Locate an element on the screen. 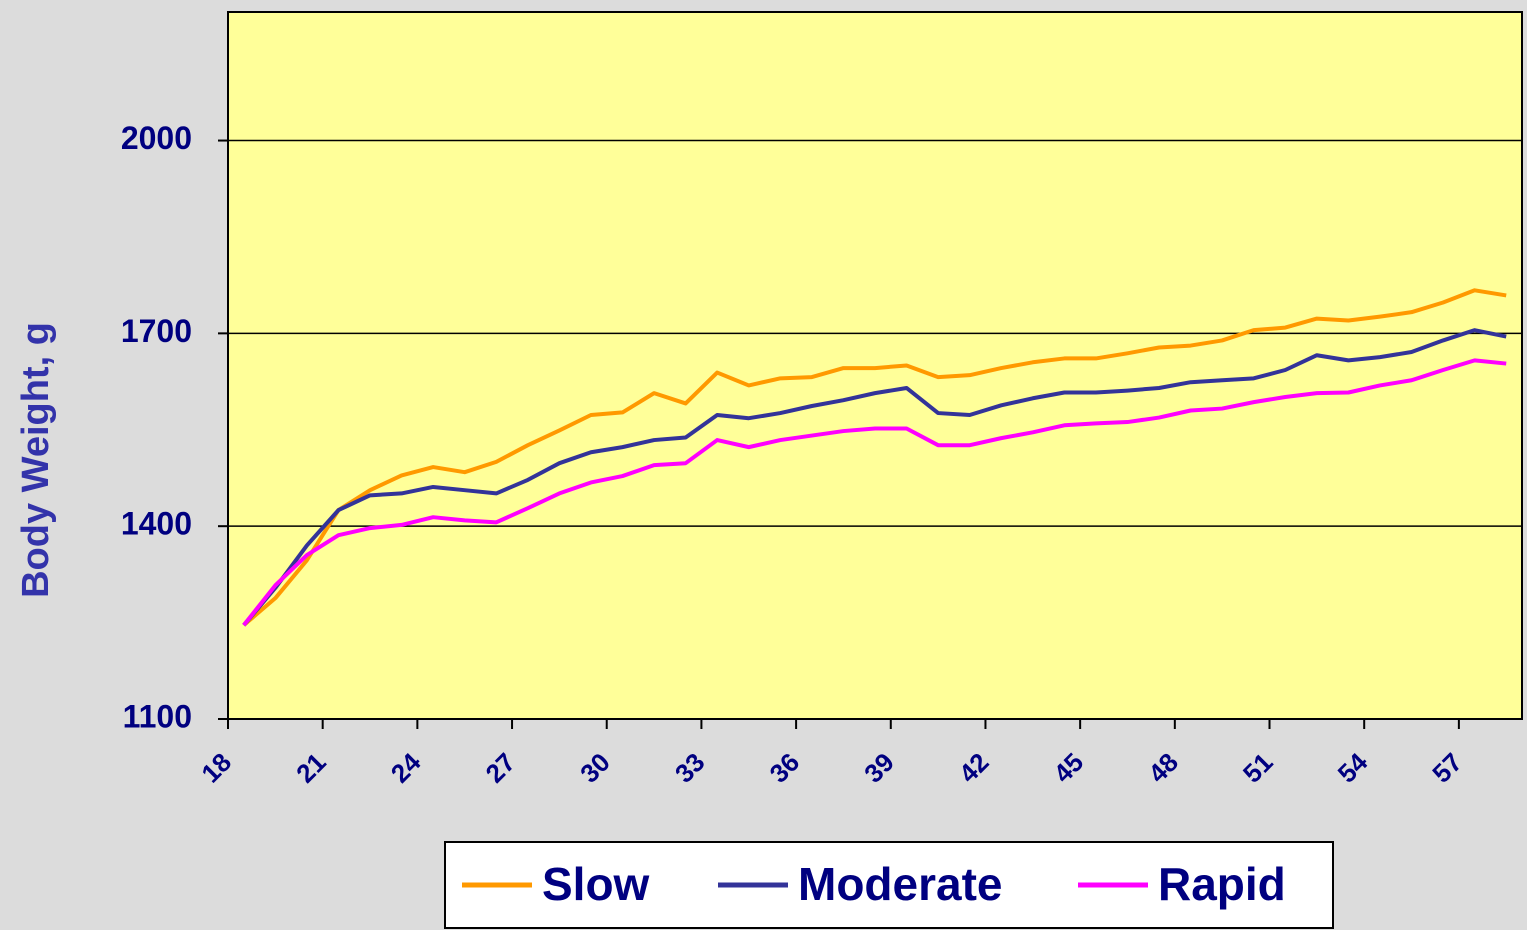  y-tick-label: 1100 is located at coordinates (157, 716).